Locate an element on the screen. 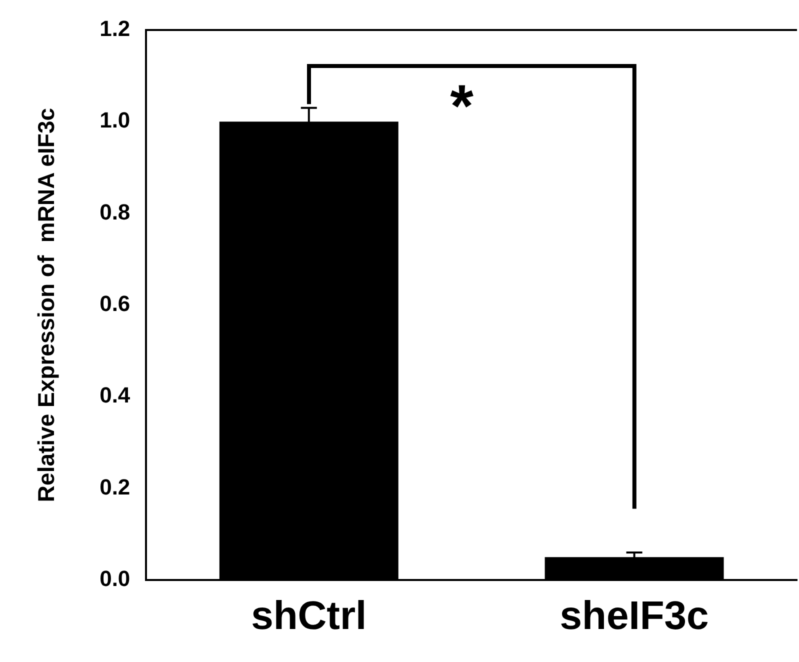  y-tick-label: 1.2 is located at coordinates (115, 29).